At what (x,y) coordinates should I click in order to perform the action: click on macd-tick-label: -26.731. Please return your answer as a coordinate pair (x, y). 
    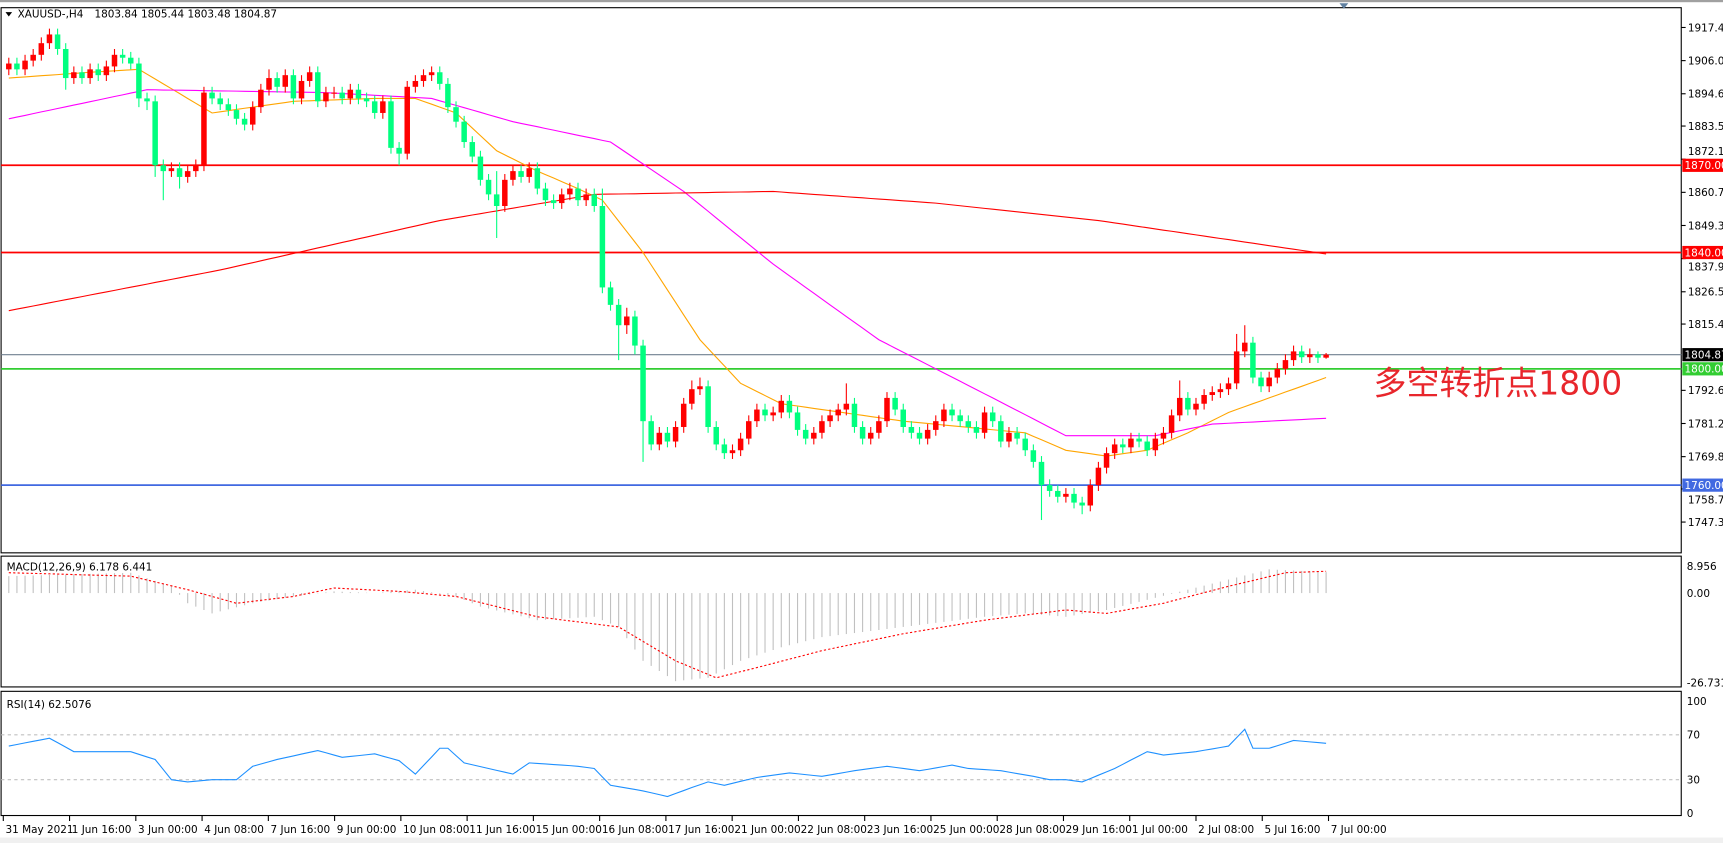
    Looking at the image, I should click on (1705, 683).